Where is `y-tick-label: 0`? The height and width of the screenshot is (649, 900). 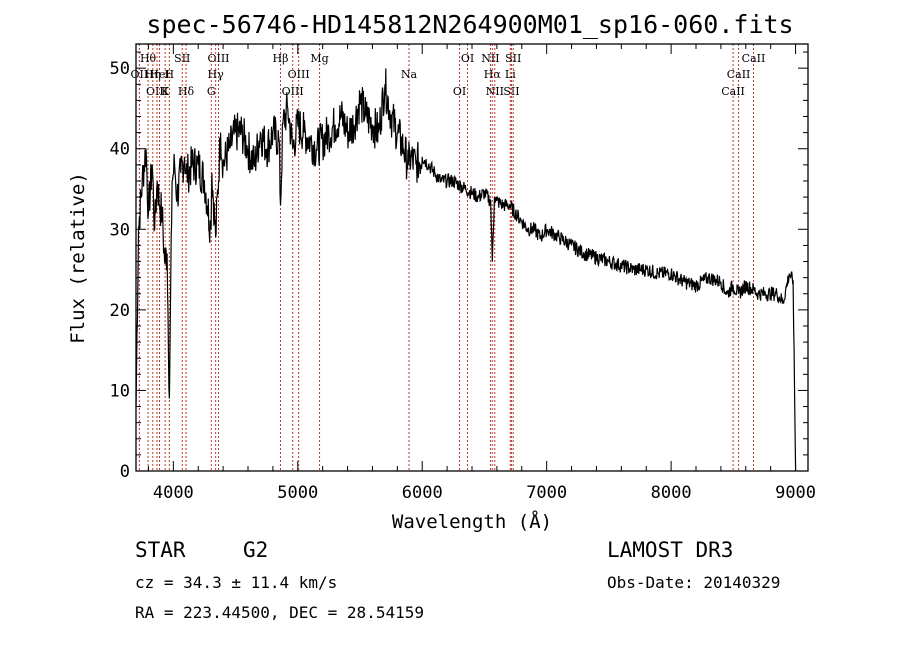
y-tick-label: 0 is located at coordinates (125, 472).